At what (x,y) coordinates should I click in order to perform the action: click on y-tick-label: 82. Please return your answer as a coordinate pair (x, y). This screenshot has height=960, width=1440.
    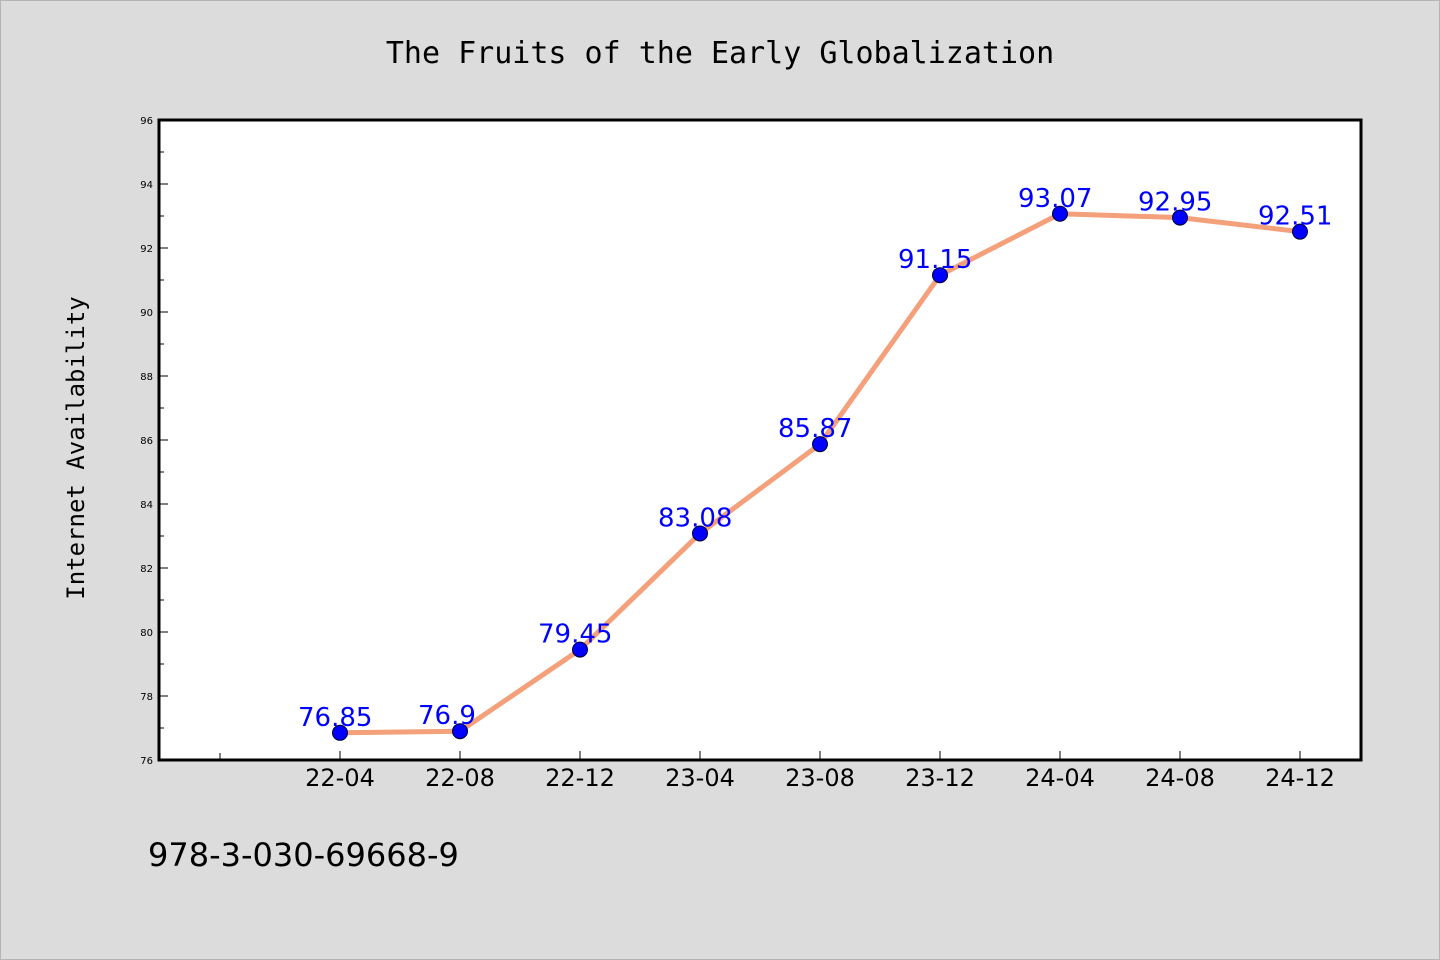
    Looking at the image, I should click on (146, 569).